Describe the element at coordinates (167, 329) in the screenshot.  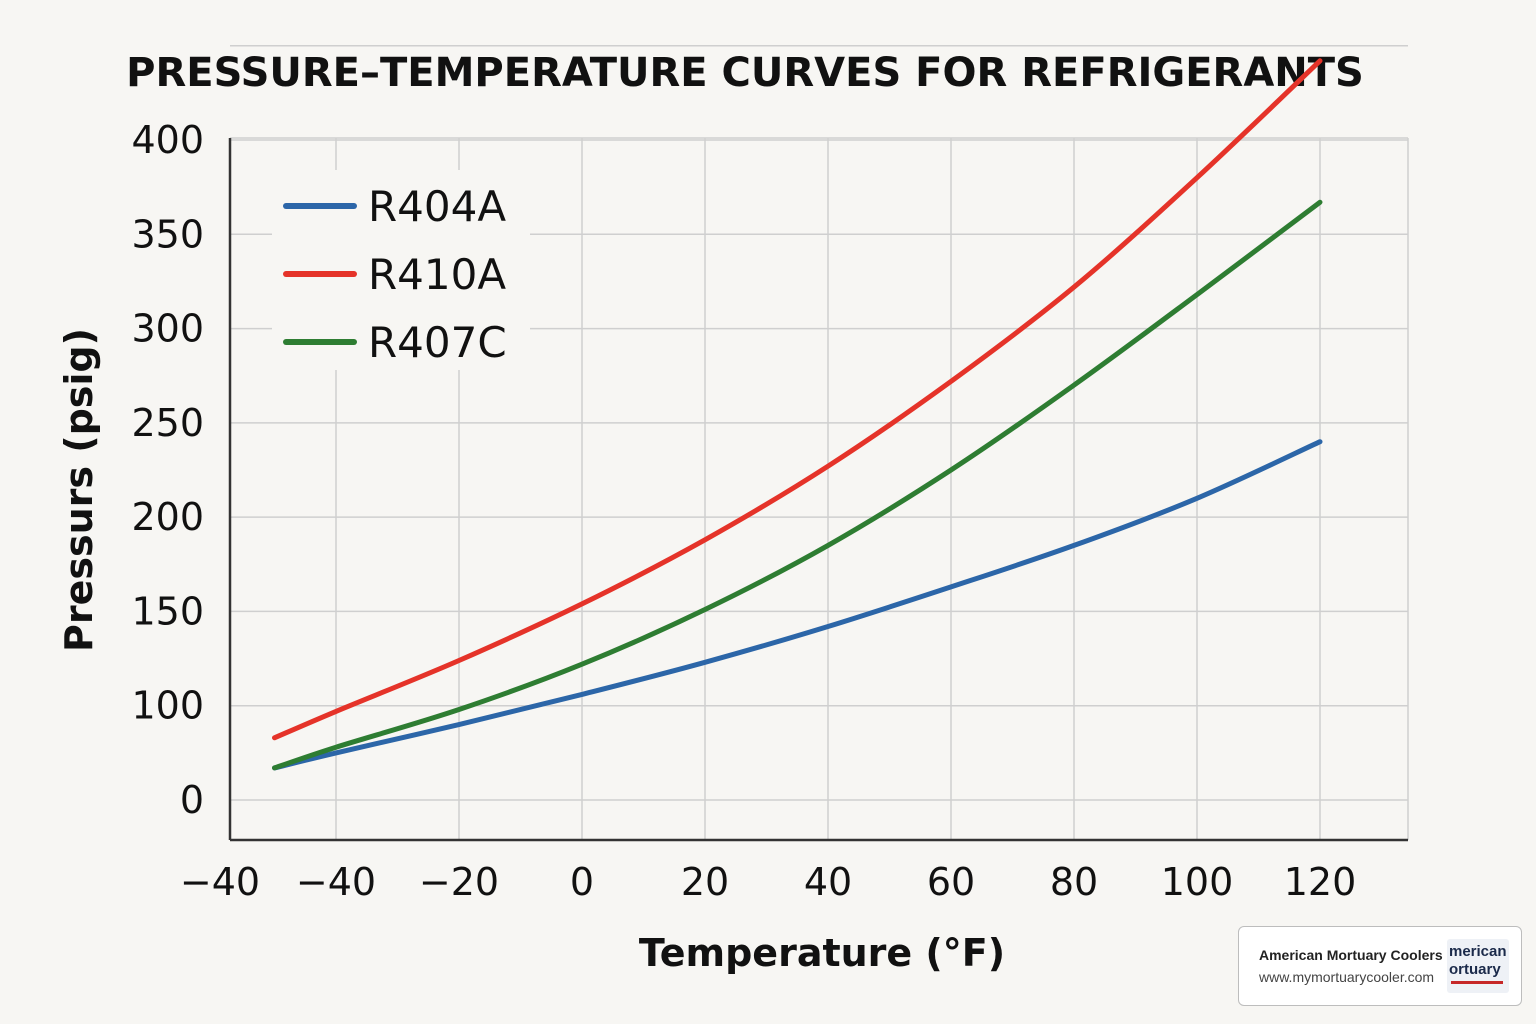
I see `y-tick-label: 300` at that location.